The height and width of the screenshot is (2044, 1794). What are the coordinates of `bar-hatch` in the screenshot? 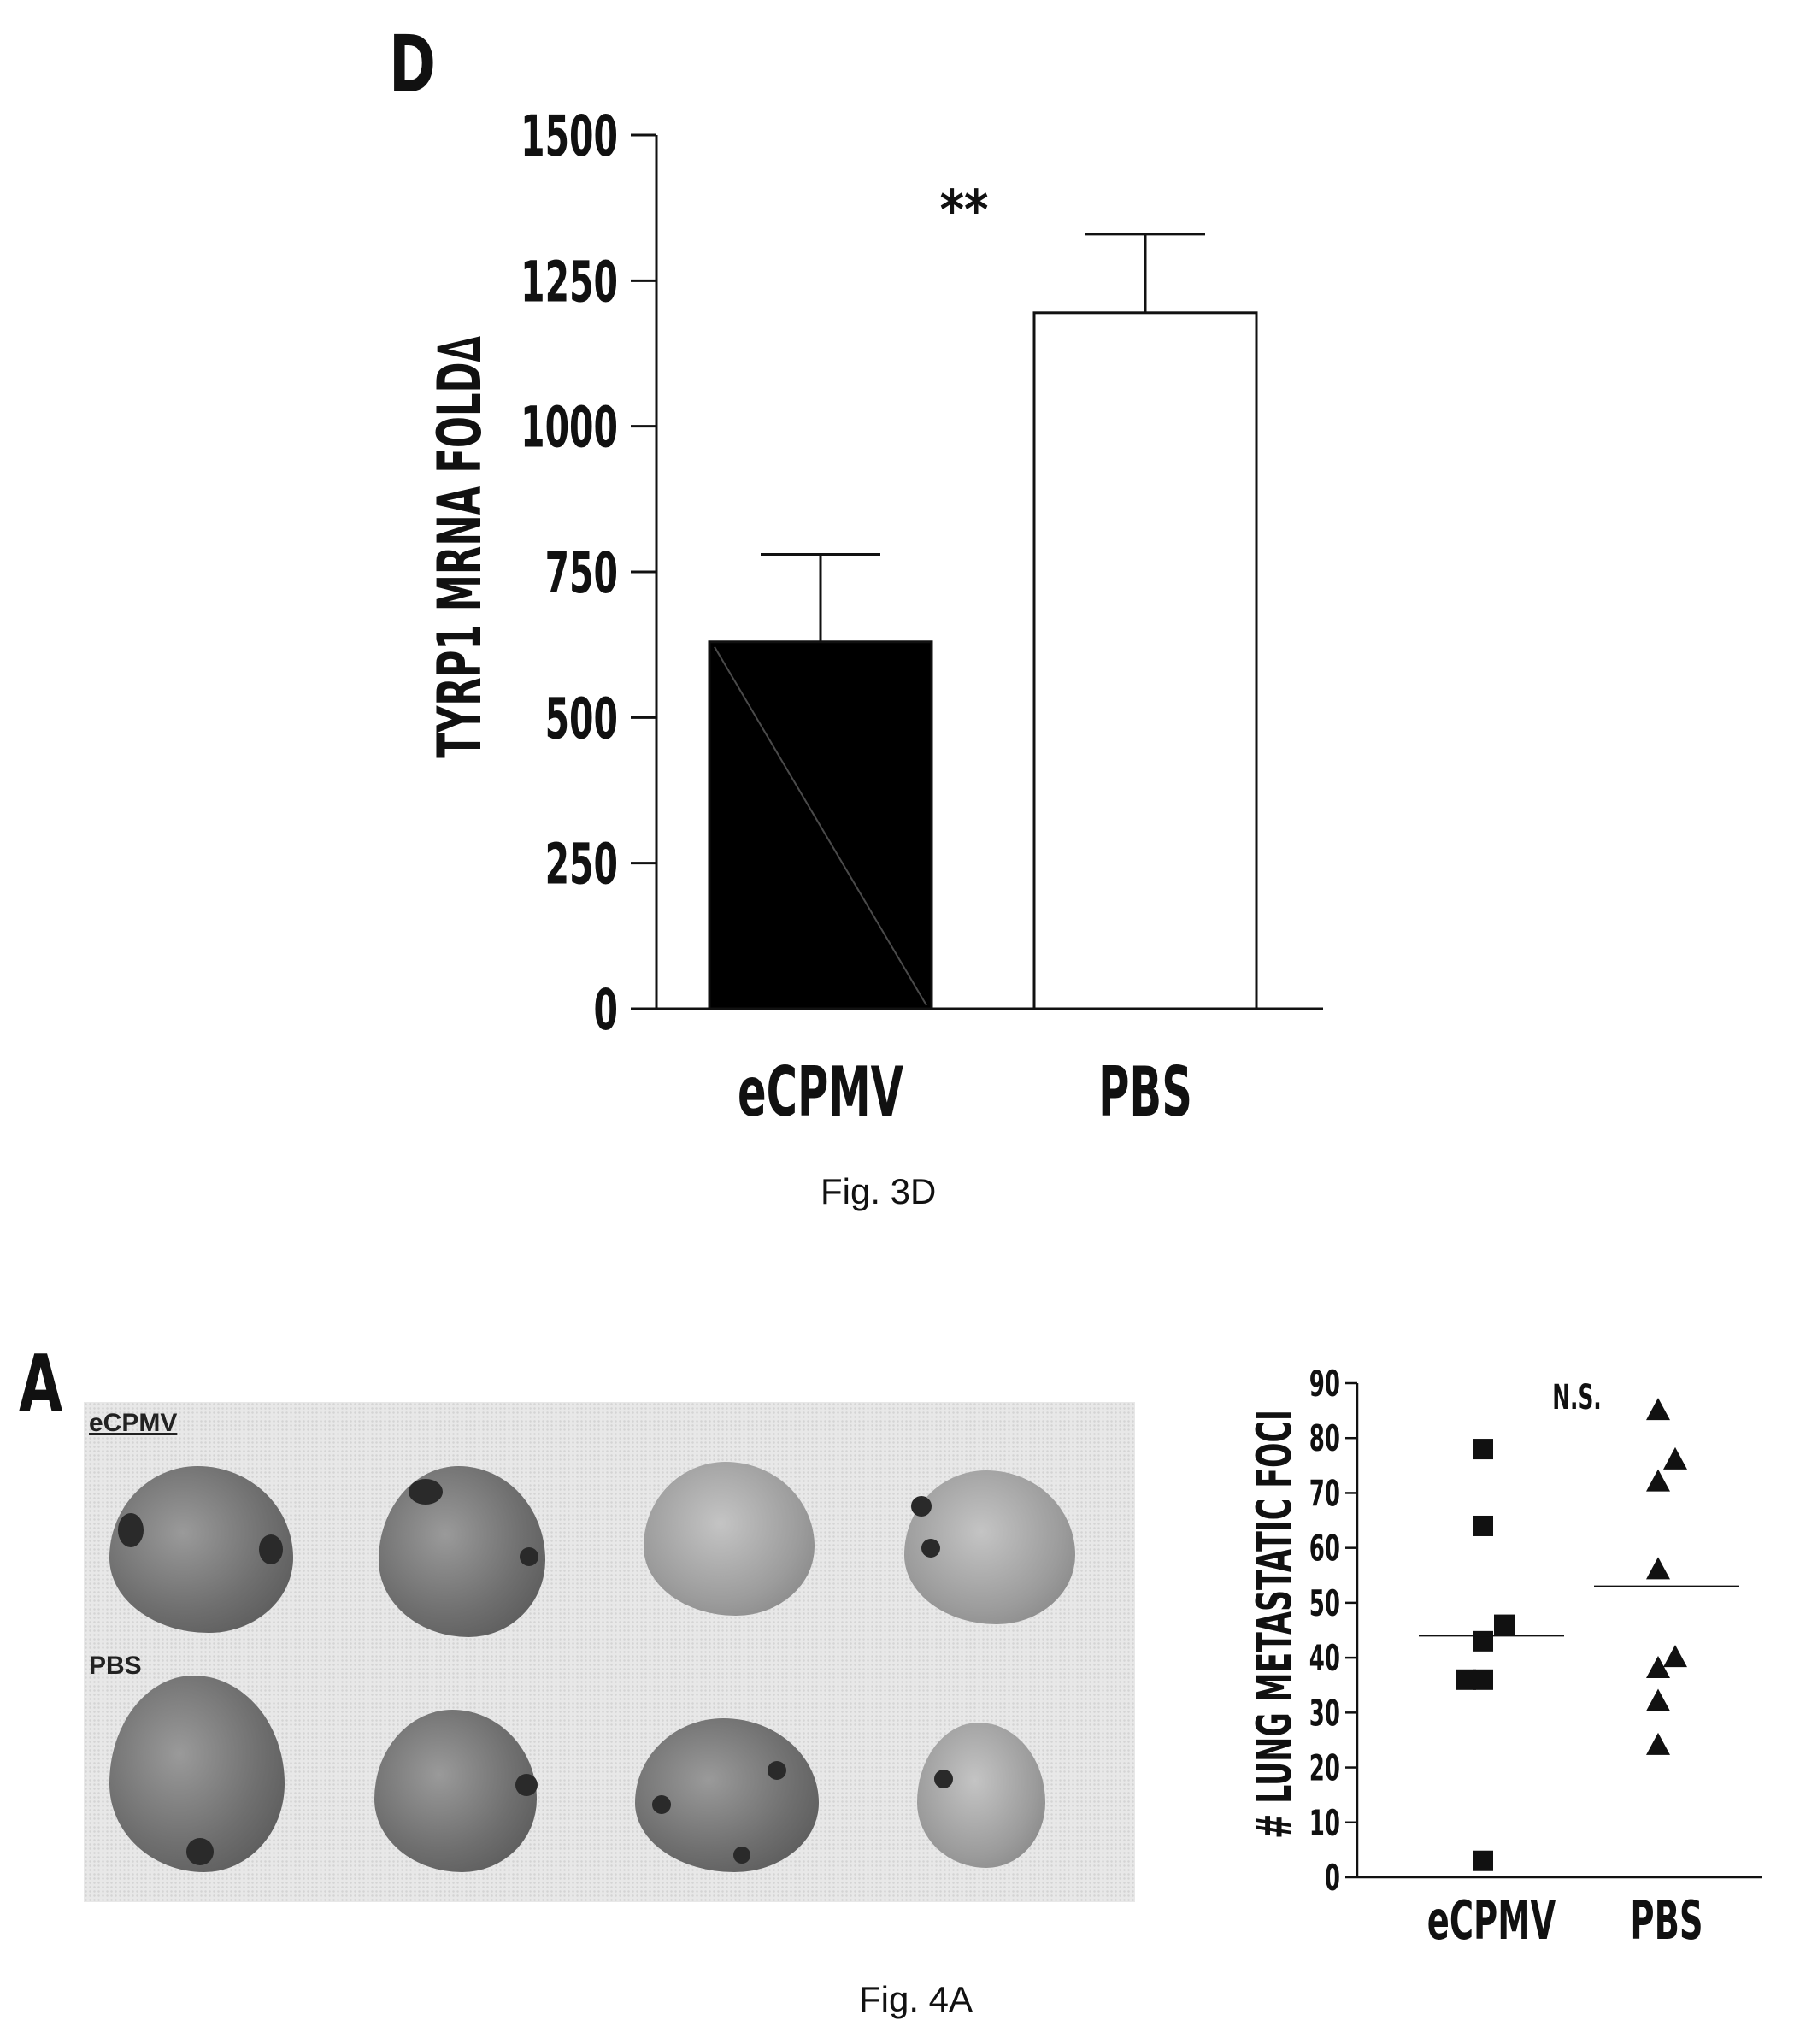 It's located at (821, 826).